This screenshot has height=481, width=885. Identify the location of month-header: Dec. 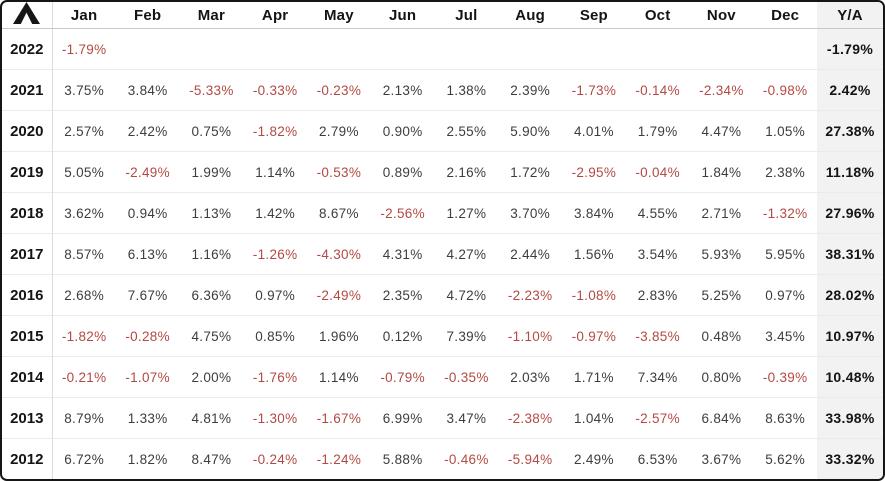
(785, 15).